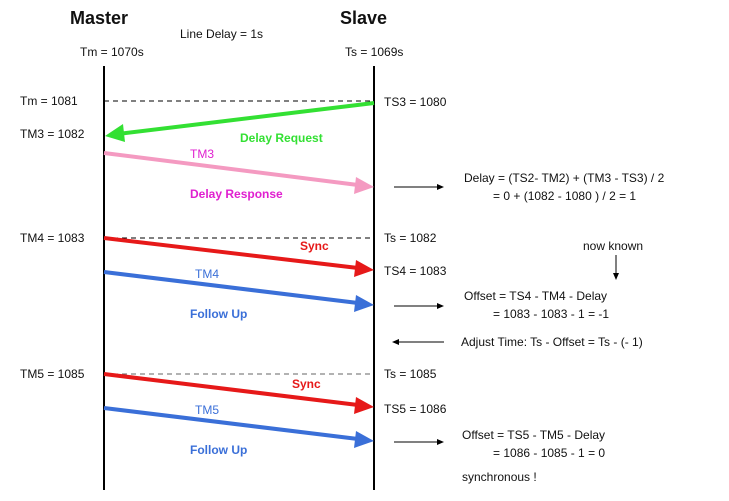 The width and height of the screenshot is (729, 501). Describe the element at coordinates (218, 450) in the screenshot. I see `follow-up-label-2: Follow Up` at that location.